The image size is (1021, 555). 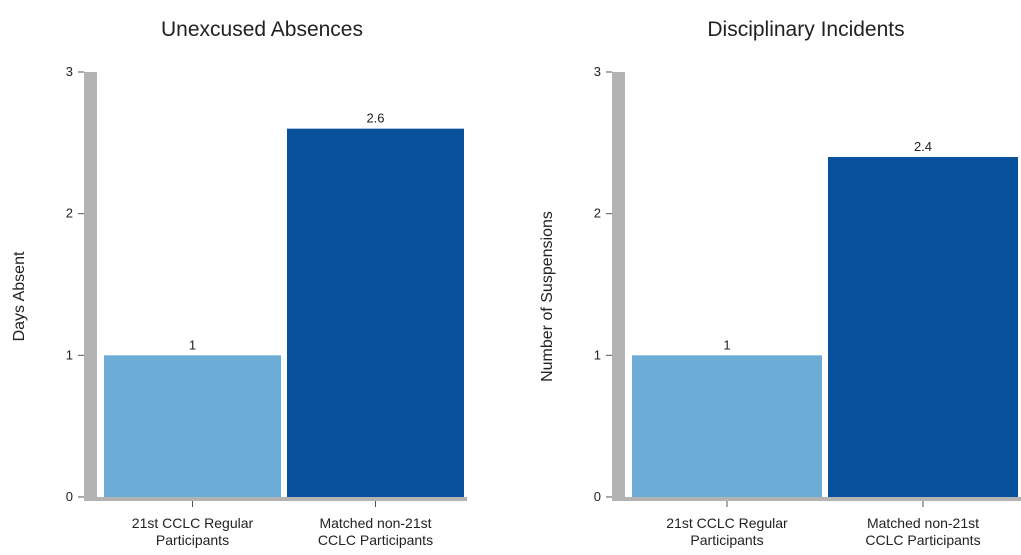 What do you see at coordinates (375, 118) in the screenshot?
I see `data-label: 2.6` at bounding box center [375, 118].